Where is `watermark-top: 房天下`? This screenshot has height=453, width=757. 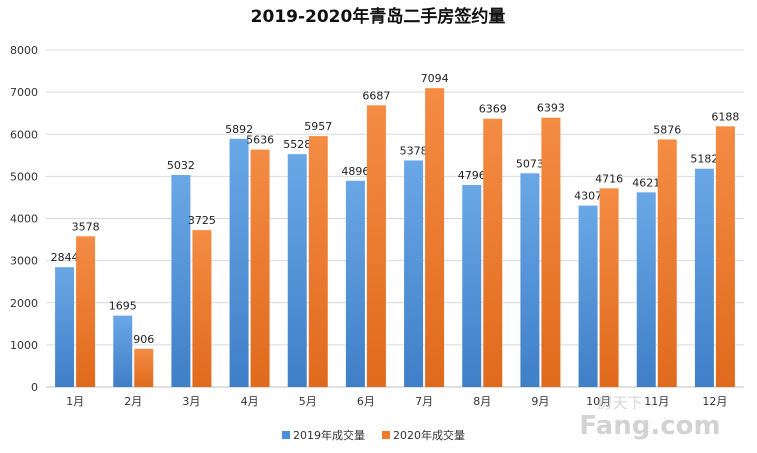 watermark-top: 房天下 is located at coordinates (619, 403).